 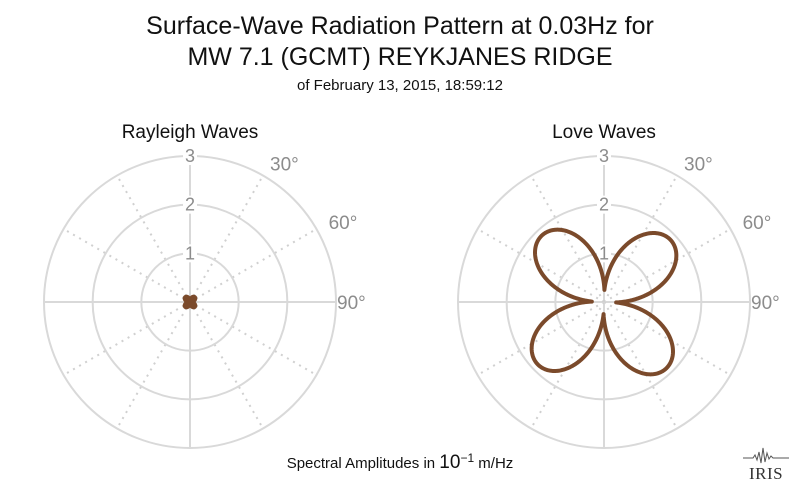 I want to click on rayleigh-data, so click(x=190, y=302).